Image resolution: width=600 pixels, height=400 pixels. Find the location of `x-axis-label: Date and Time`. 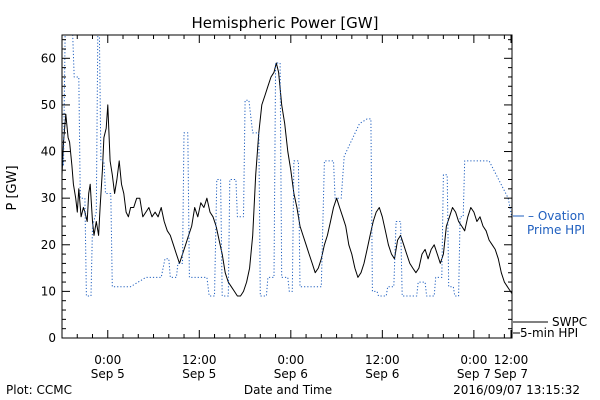

x-axis-label: Date and Time is located at coordinates (288, 390).